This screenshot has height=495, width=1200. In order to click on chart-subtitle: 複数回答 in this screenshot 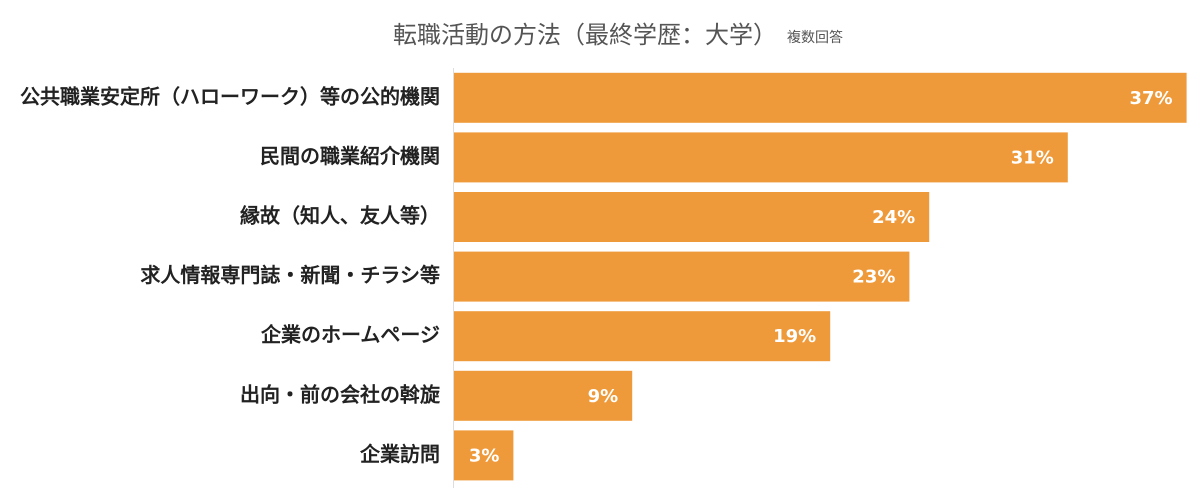, I will do `click(815, 37)`.